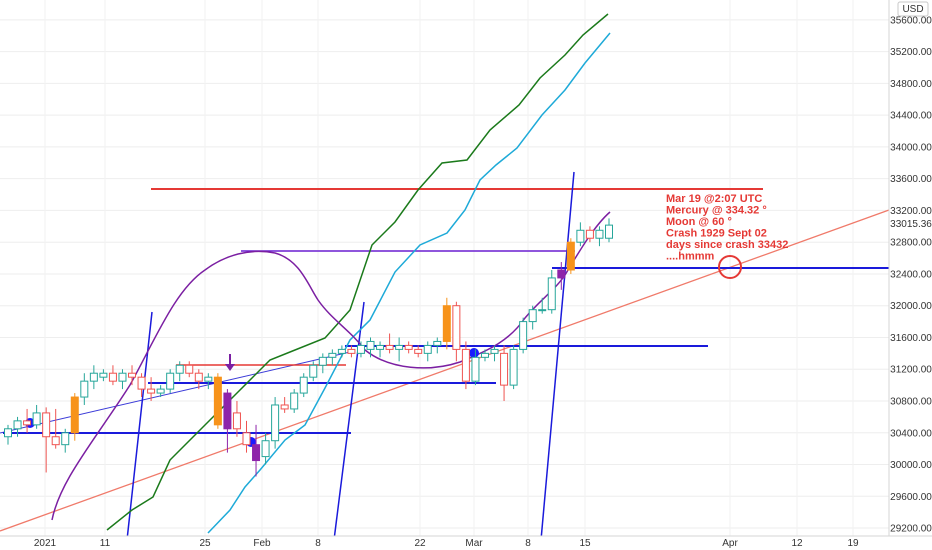  What do you see at coordinates (911, 306) in the screenshot?
I see `y-tick-label: 32000.00` at bounding box center [911, 306].